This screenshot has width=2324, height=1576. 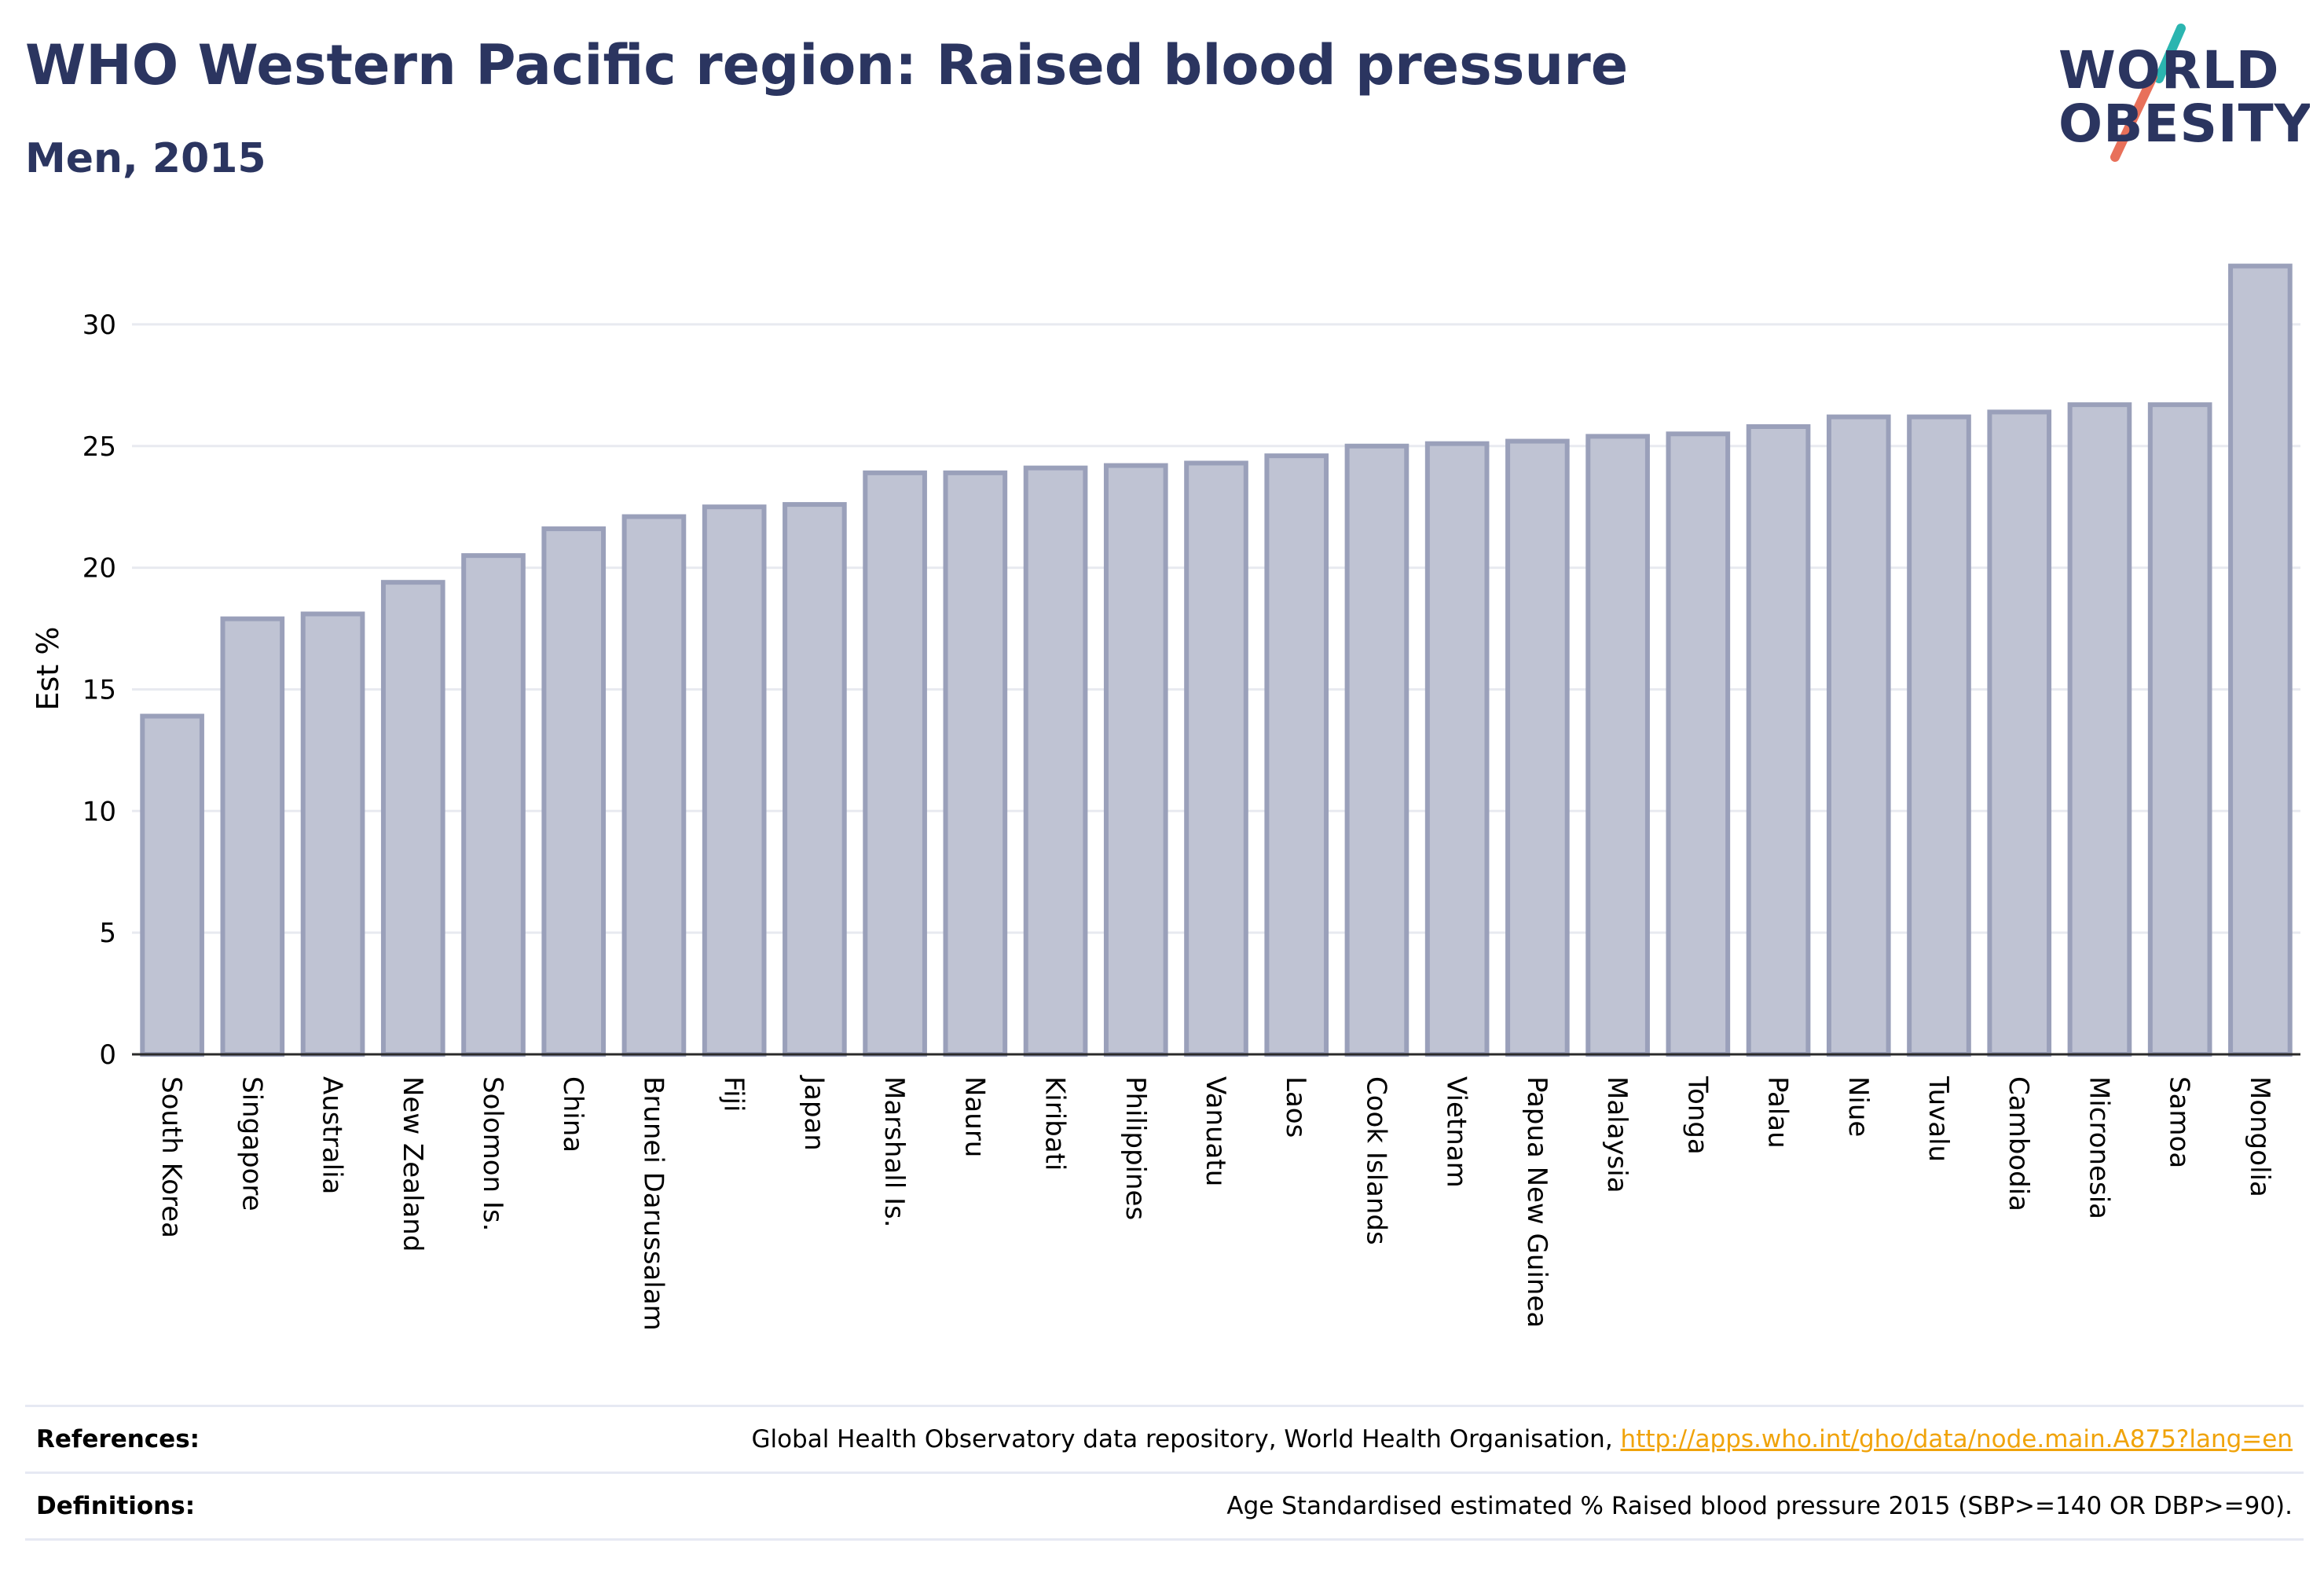 What do you see at coordinates (974, 1116) in the screenshot?
I see `x-tick-label: Nauru` at bounding box center [974, 1116].